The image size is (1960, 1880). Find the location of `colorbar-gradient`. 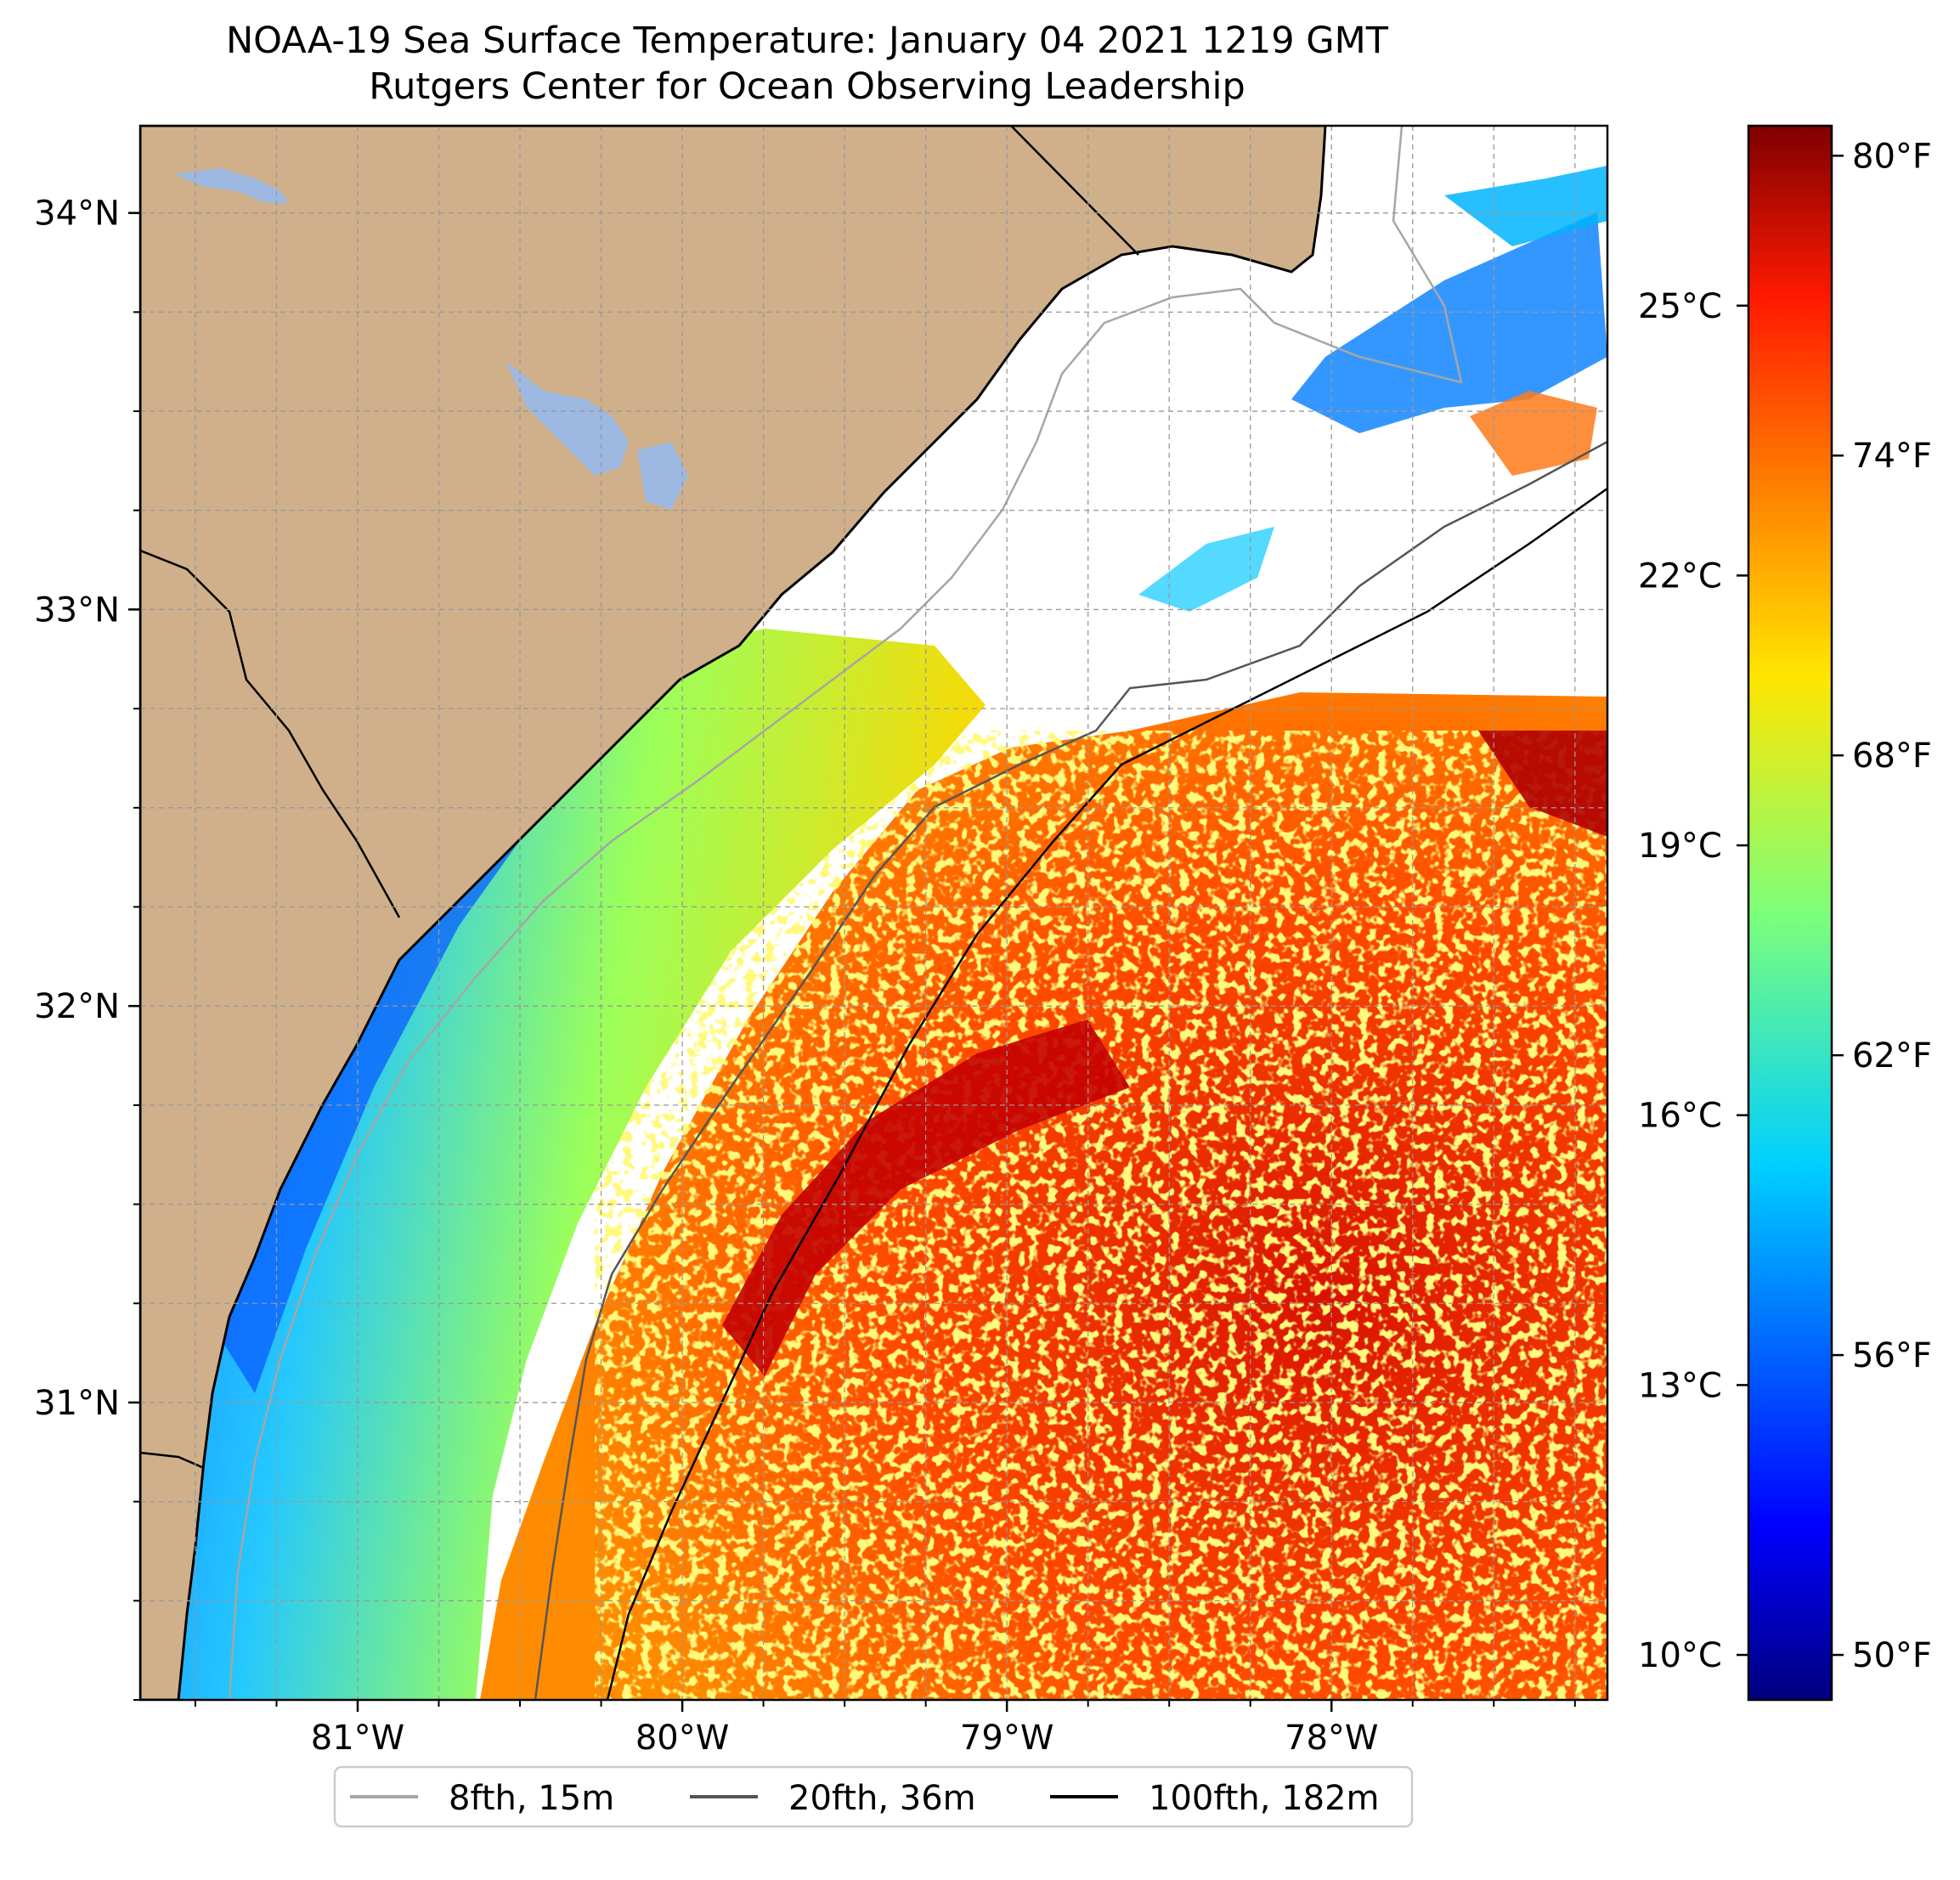

colorbar-gradient is located at coordinates (1790, 913).